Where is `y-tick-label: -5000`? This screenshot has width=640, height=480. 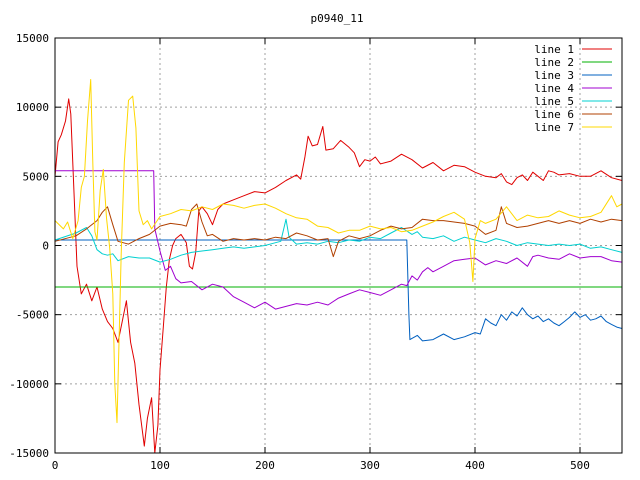 y-tick-label: -5000 is located at coordinates (32, 315).